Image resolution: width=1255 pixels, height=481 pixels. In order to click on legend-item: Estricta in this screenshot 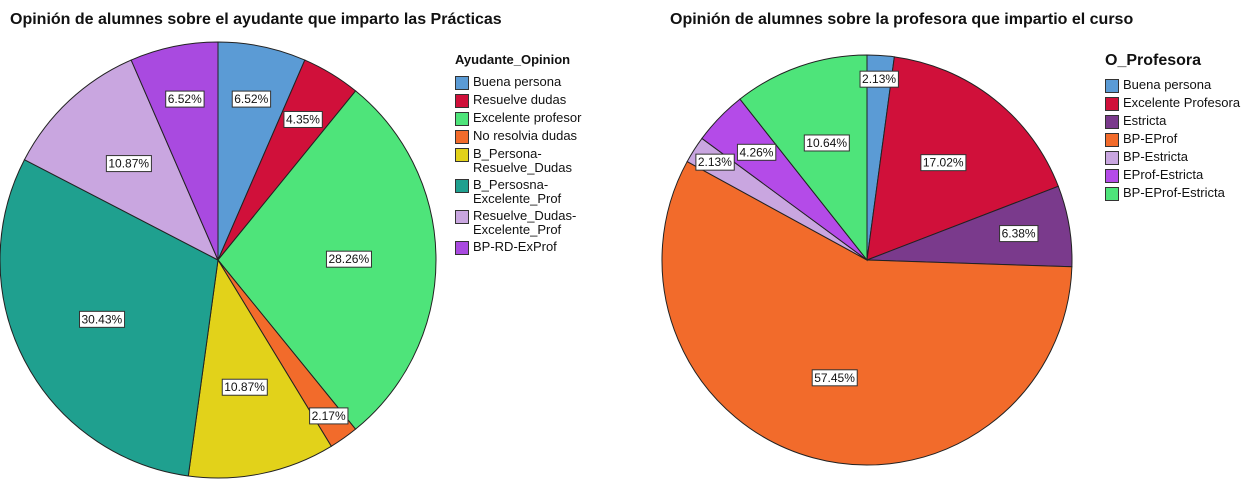, I will do `click(1174, 121)`.